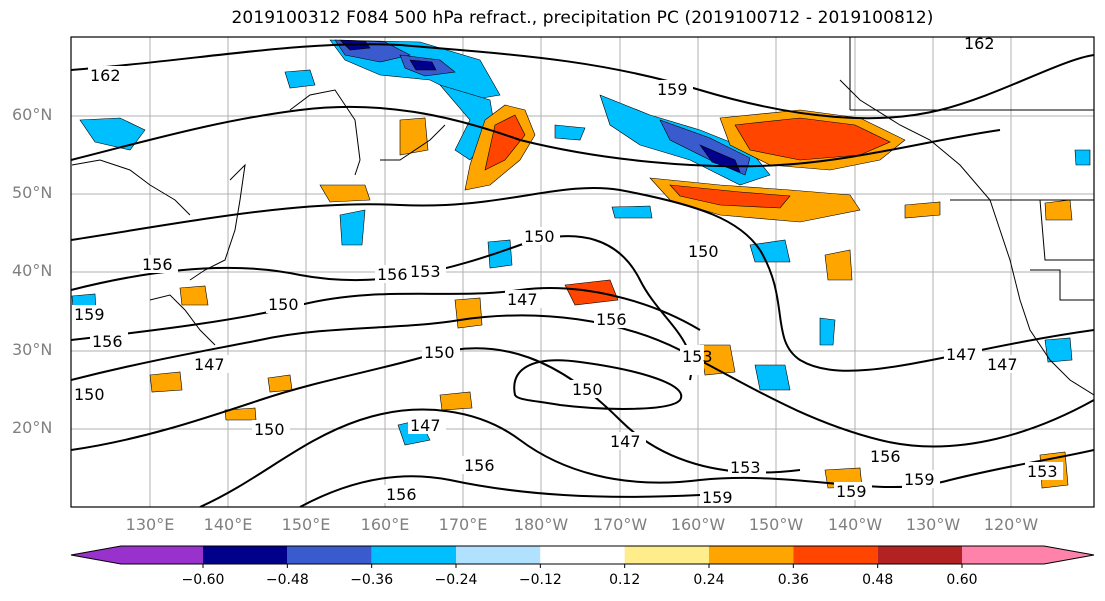 The width and height of the screenshot is (1105, 601). I want to click on lon-label-140e: 140°E, so click(228, 524).